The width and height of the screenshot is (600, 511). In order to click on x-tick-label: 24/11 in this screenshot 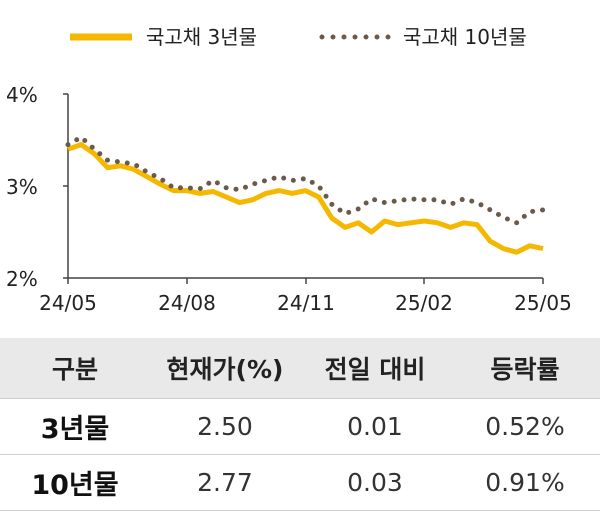, I will do `click(306, 303)`.